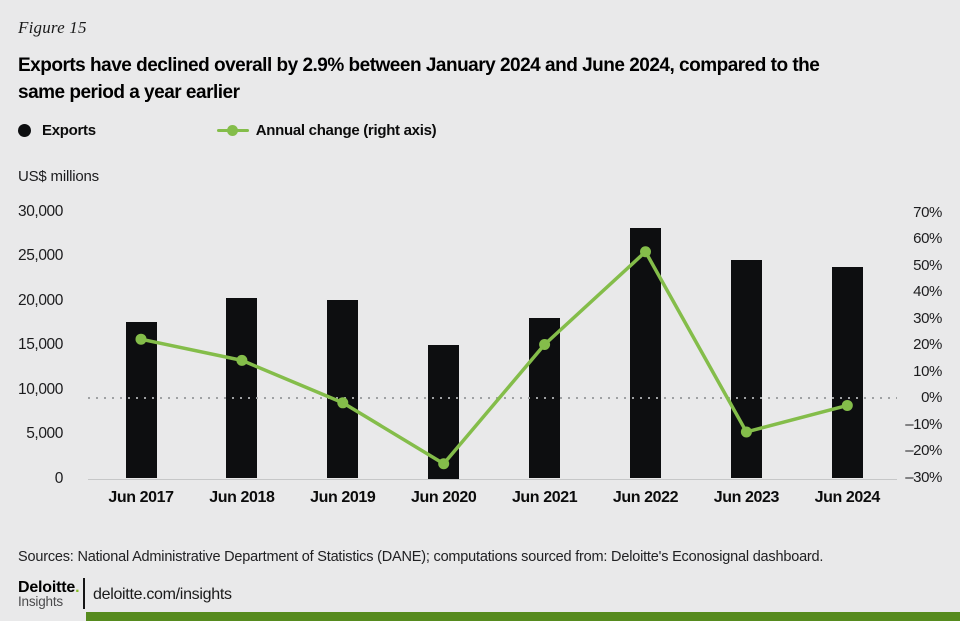 This screenshot has width=960, height=621. I want to click on left-axis-tick: 30,000, so click(40, 211).